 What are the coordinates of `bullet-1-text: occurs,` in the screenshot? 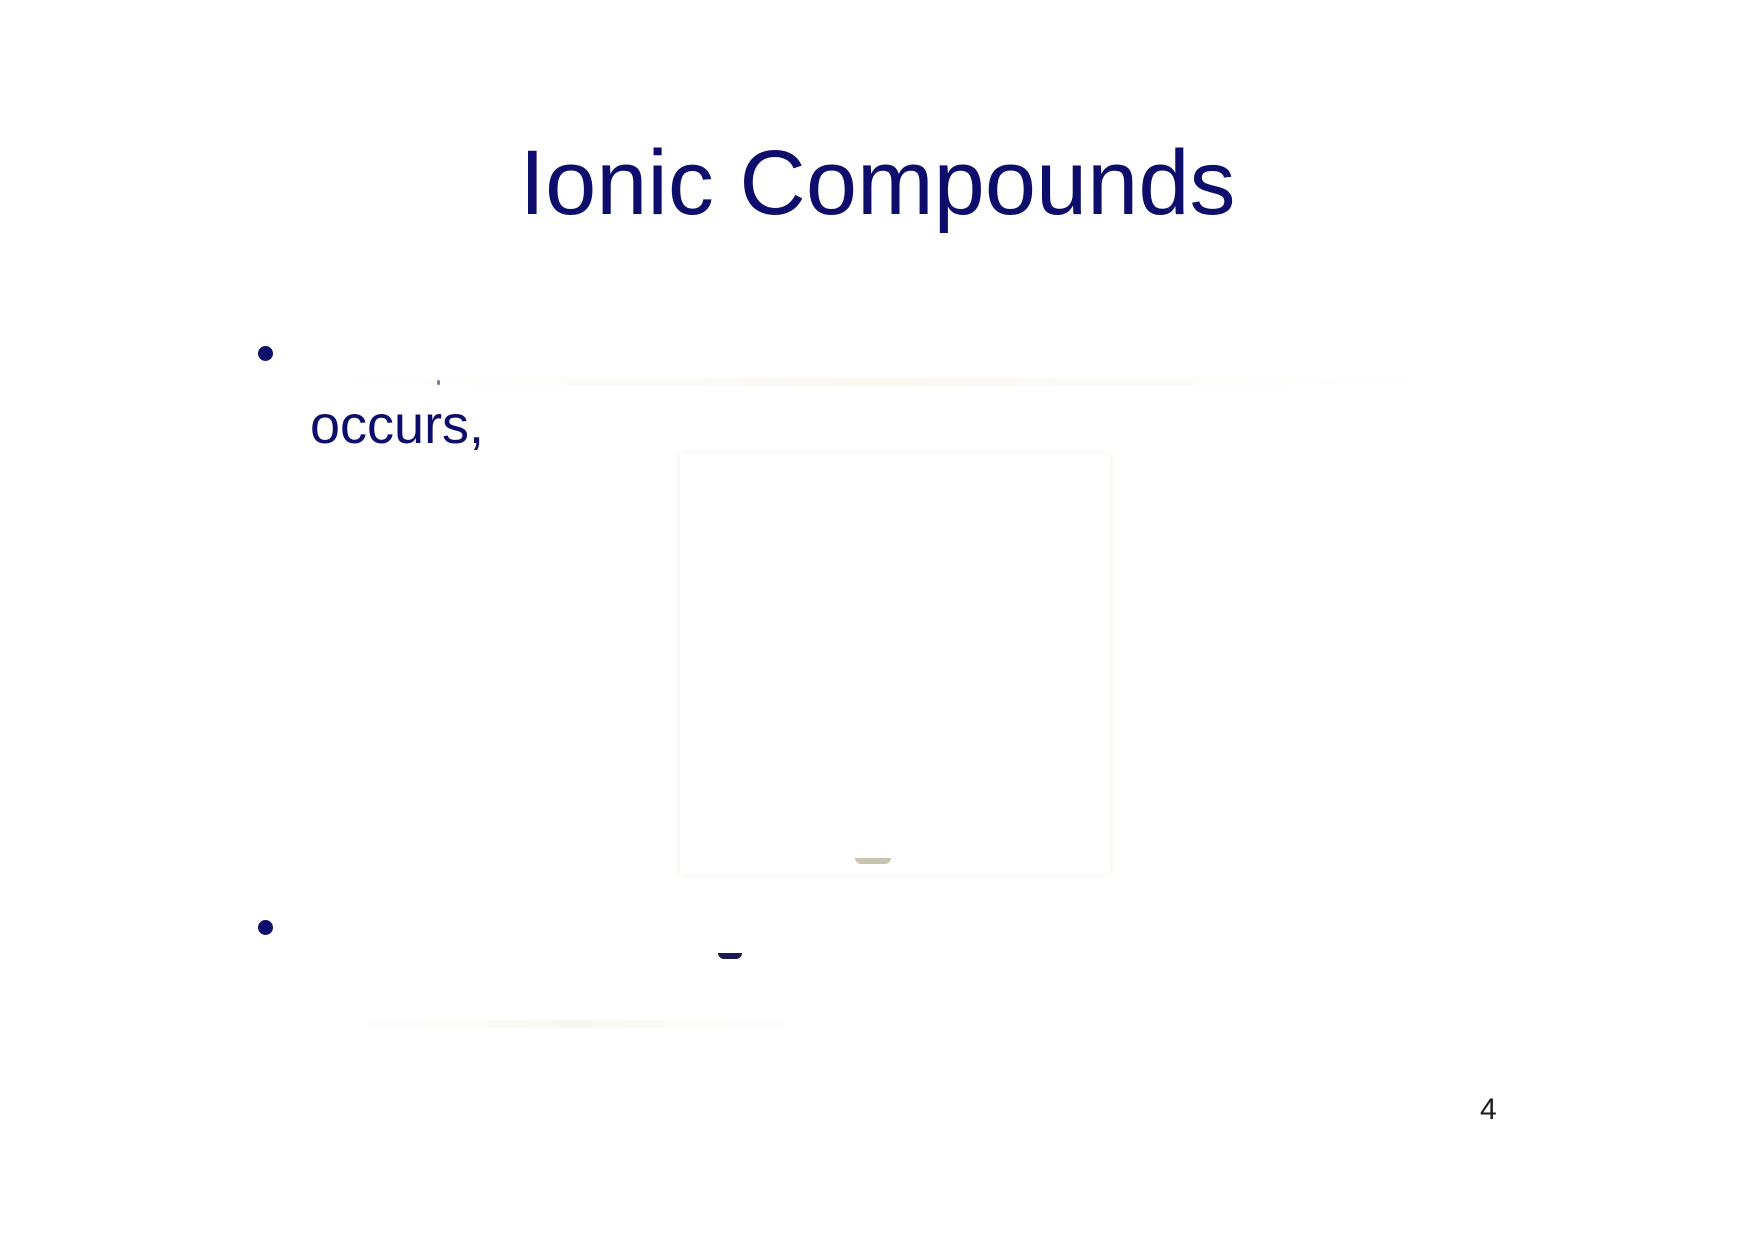 It's located at (397, 425).